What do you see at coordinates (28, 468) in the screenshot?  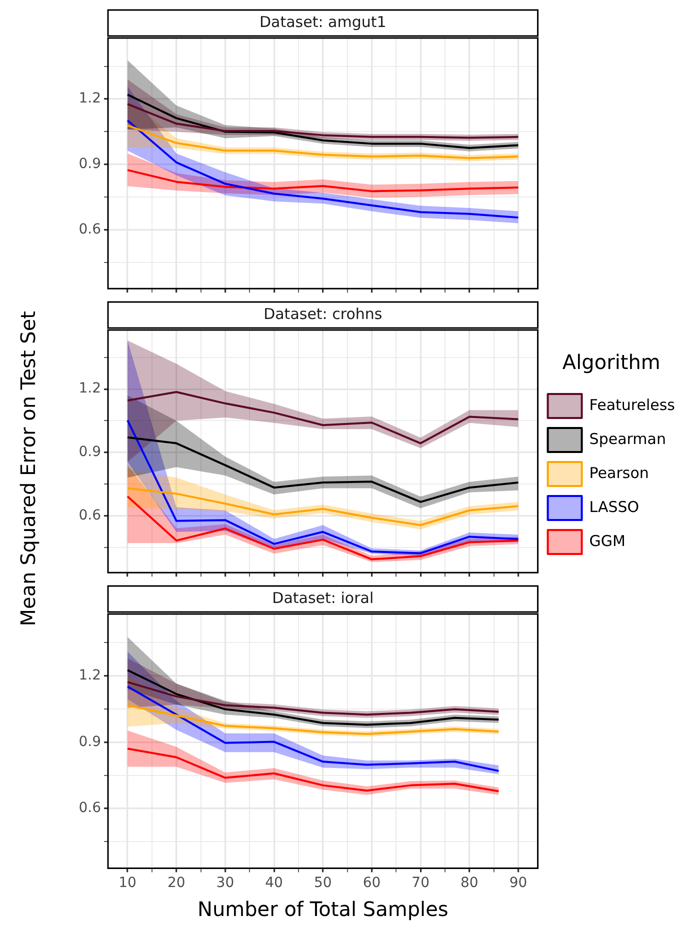 I see `y-axis-title: Mean Squared Error on Test Set` at bounding box center [28, 468].